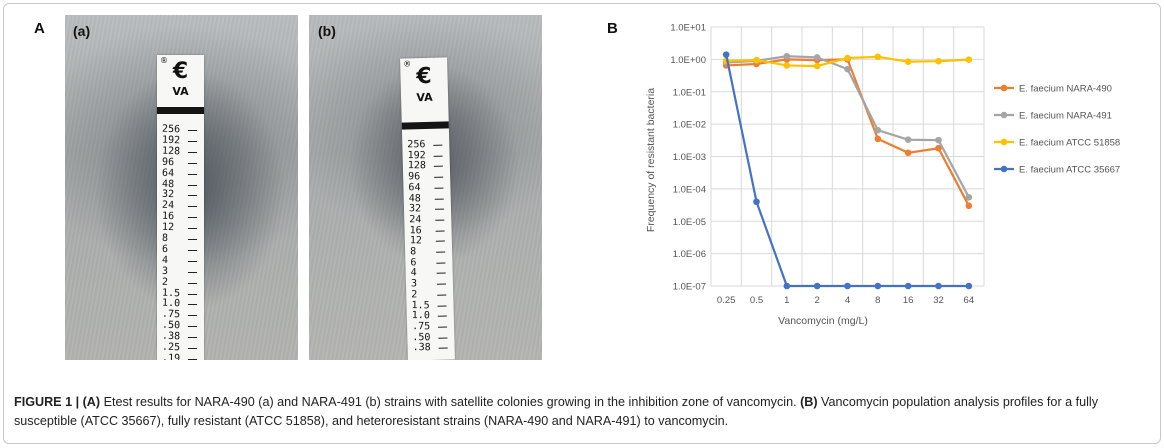  Describe the element at coordinates (82, 31) in the screenshot. I see `photo-a-sub-label: (a)` at that location.